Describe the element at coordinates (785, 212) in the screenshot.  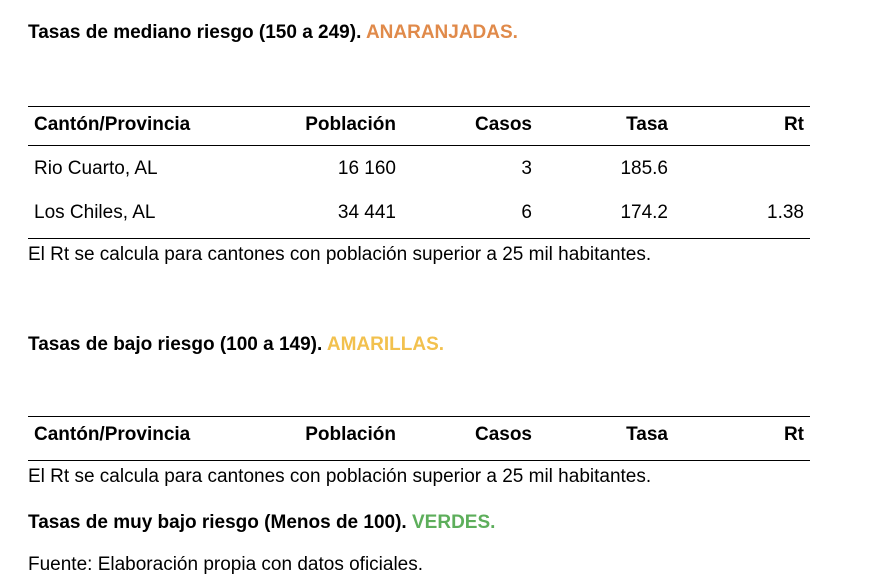
I see `table-cell-rt: 1.38` at that location.